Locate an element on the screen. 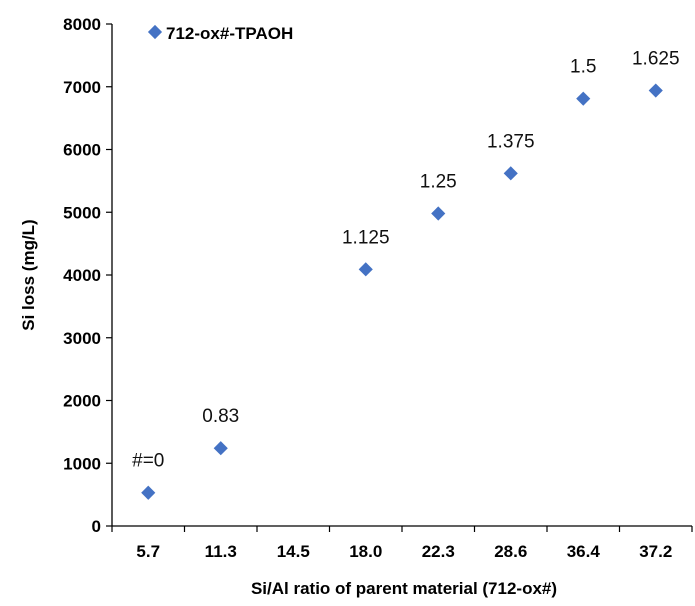  y-tick-label: 6000 is located at coordinates (82, 150).